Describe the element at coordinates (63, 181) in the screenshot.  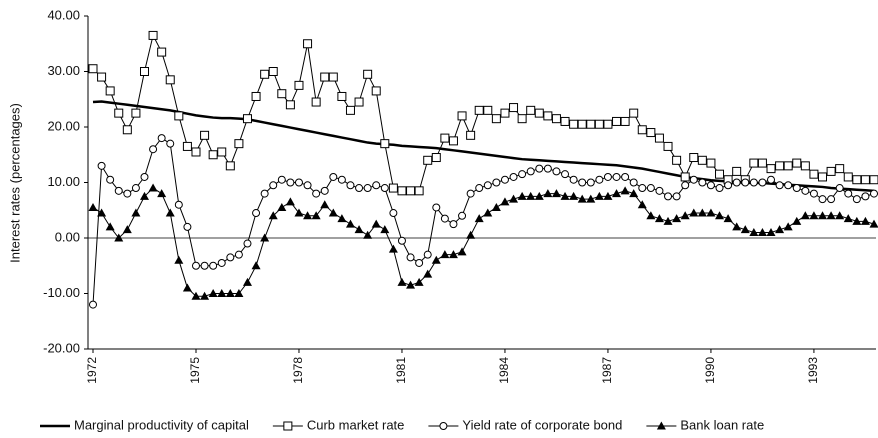
I see `y-tick-label: 10.00` at that location.